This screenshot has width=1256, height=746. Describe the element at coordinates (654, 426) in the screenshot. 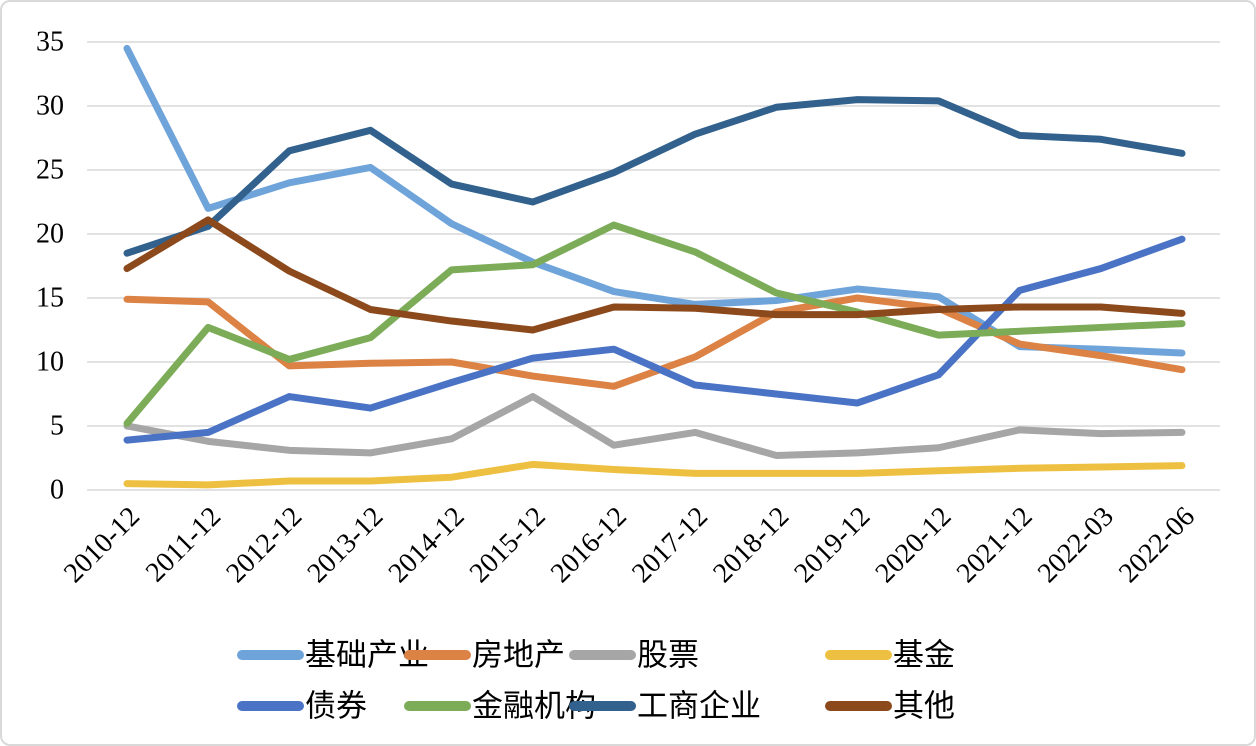

I see `series-line-stocks` at that location.